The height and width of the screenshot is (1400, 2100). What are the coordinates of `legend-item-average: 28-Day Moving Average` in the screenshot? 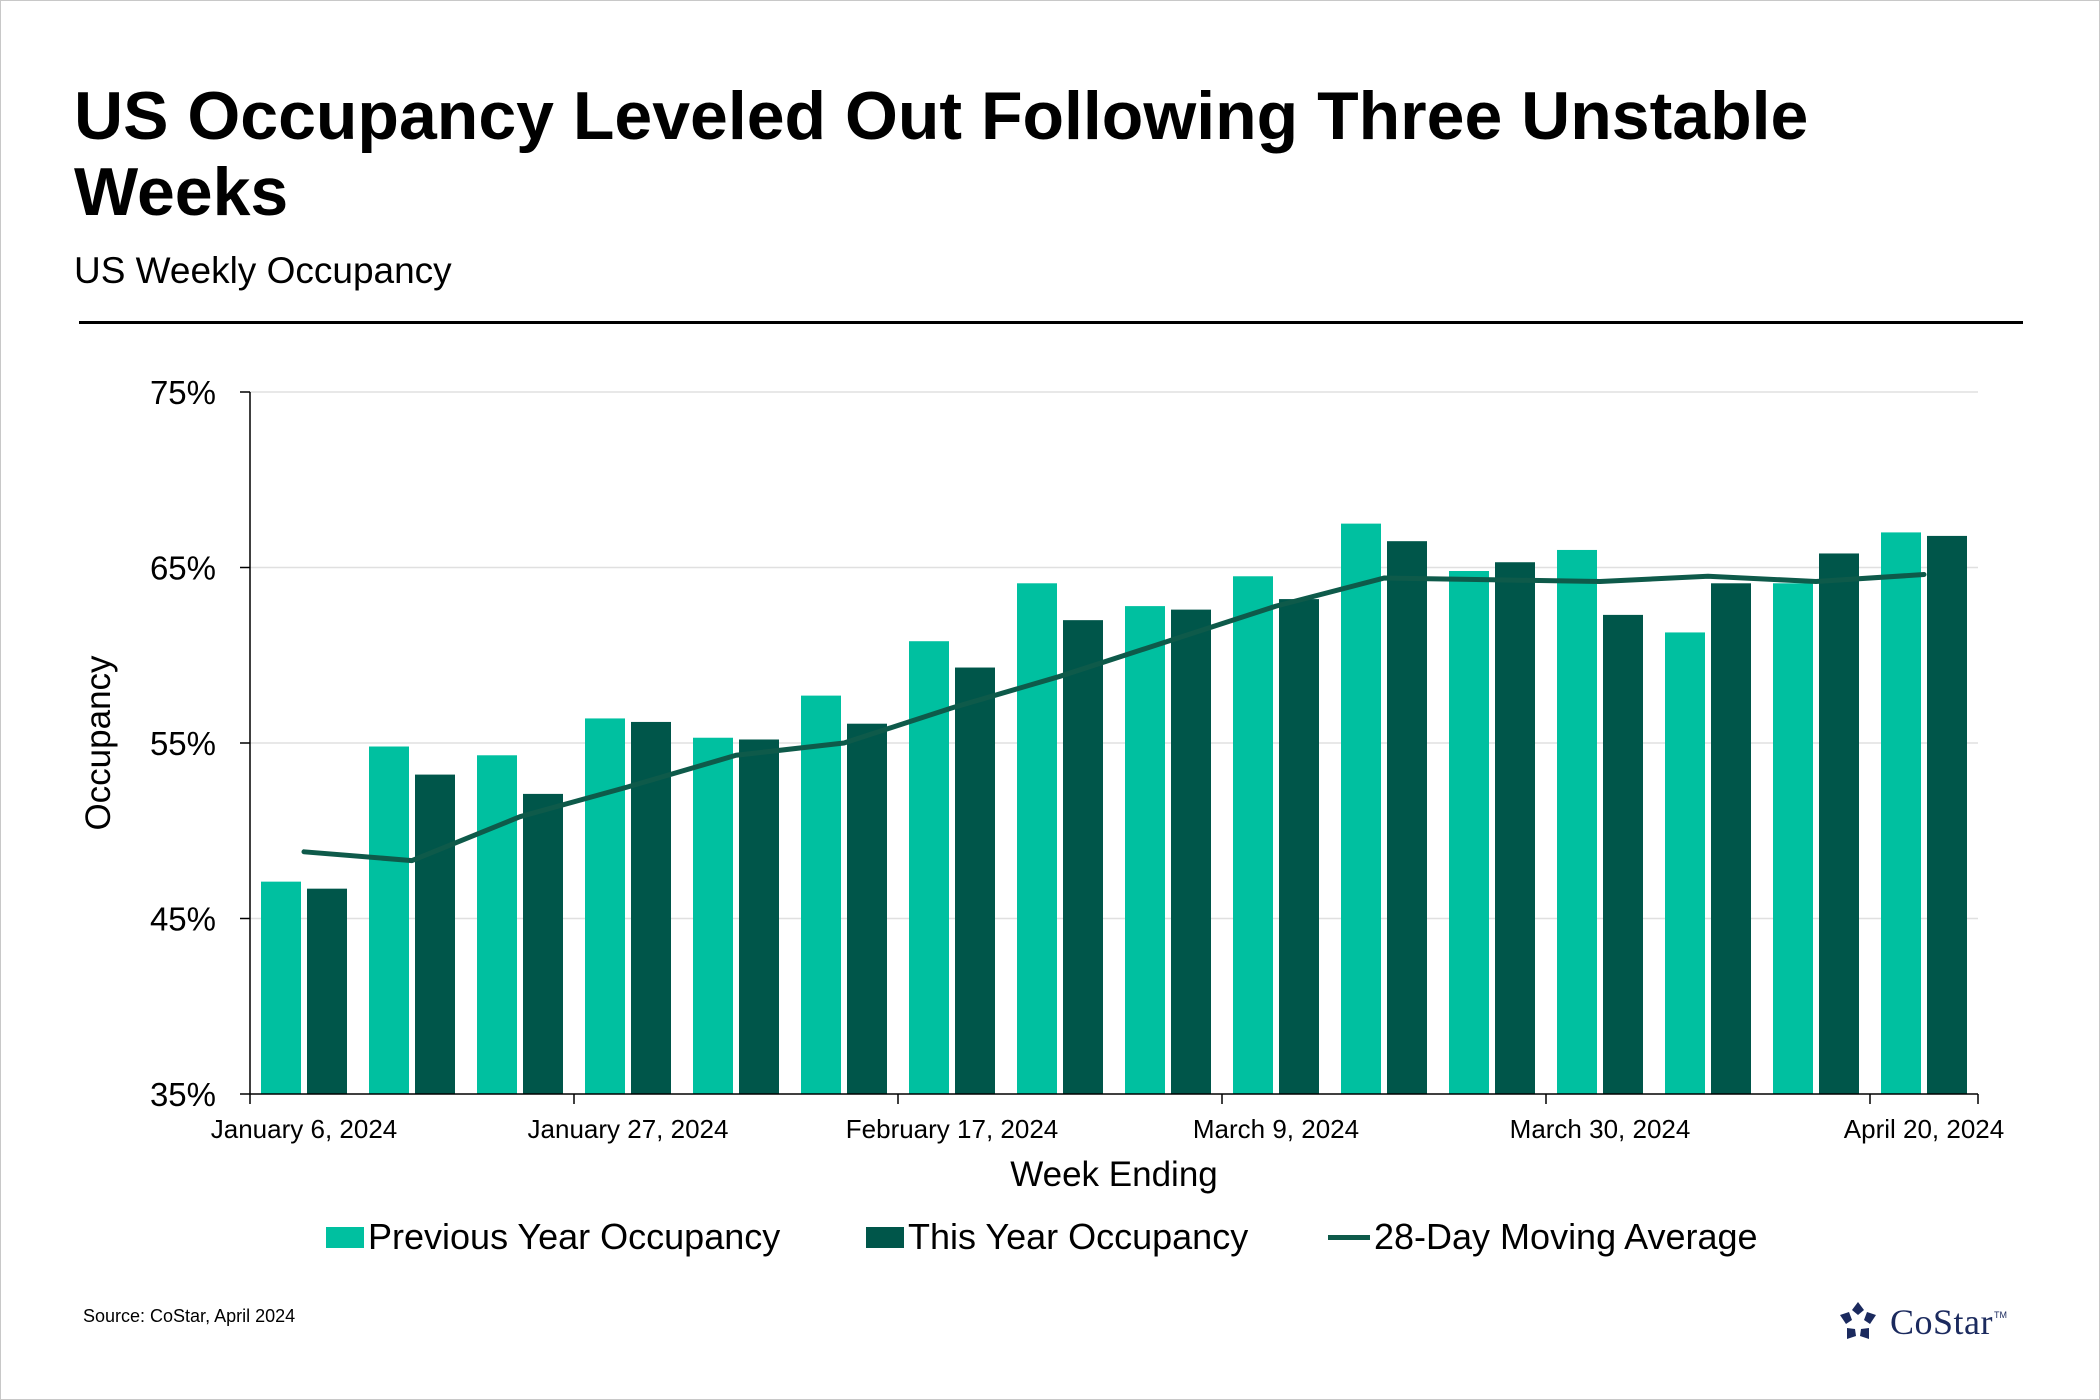 It's located at (1543, 1237).